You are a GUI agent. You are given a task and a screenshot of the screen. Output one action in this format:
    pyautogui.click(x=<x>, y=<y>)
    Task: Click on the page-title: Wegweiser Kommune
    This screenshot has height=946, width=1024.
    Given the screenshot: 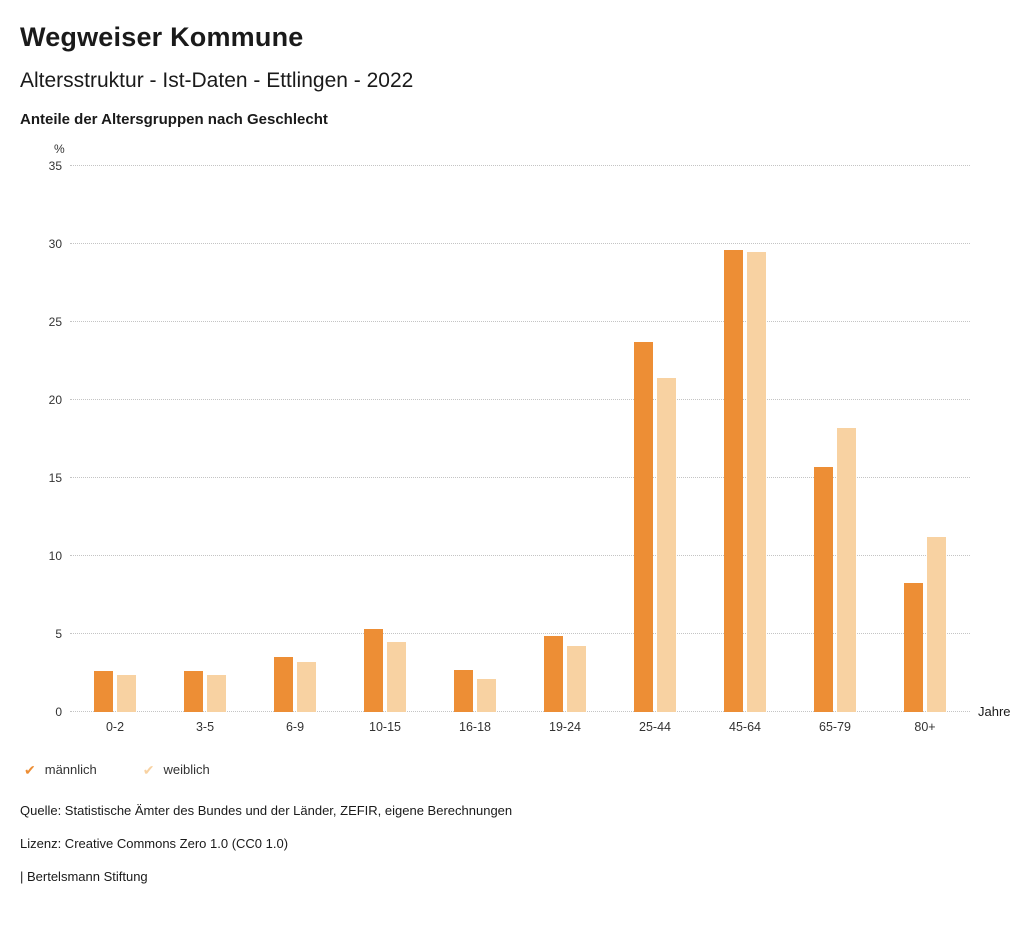 What is the action you would take?
    pyautogui.click(x=162, y=37)
    